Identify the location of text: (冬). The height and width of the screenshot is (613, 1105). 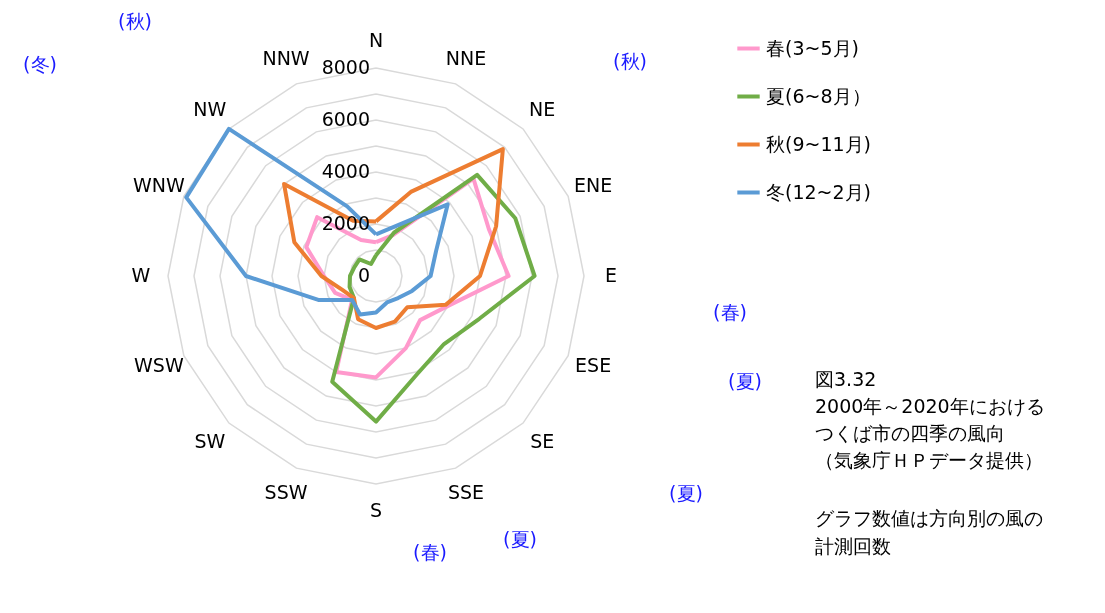
(40, 64).